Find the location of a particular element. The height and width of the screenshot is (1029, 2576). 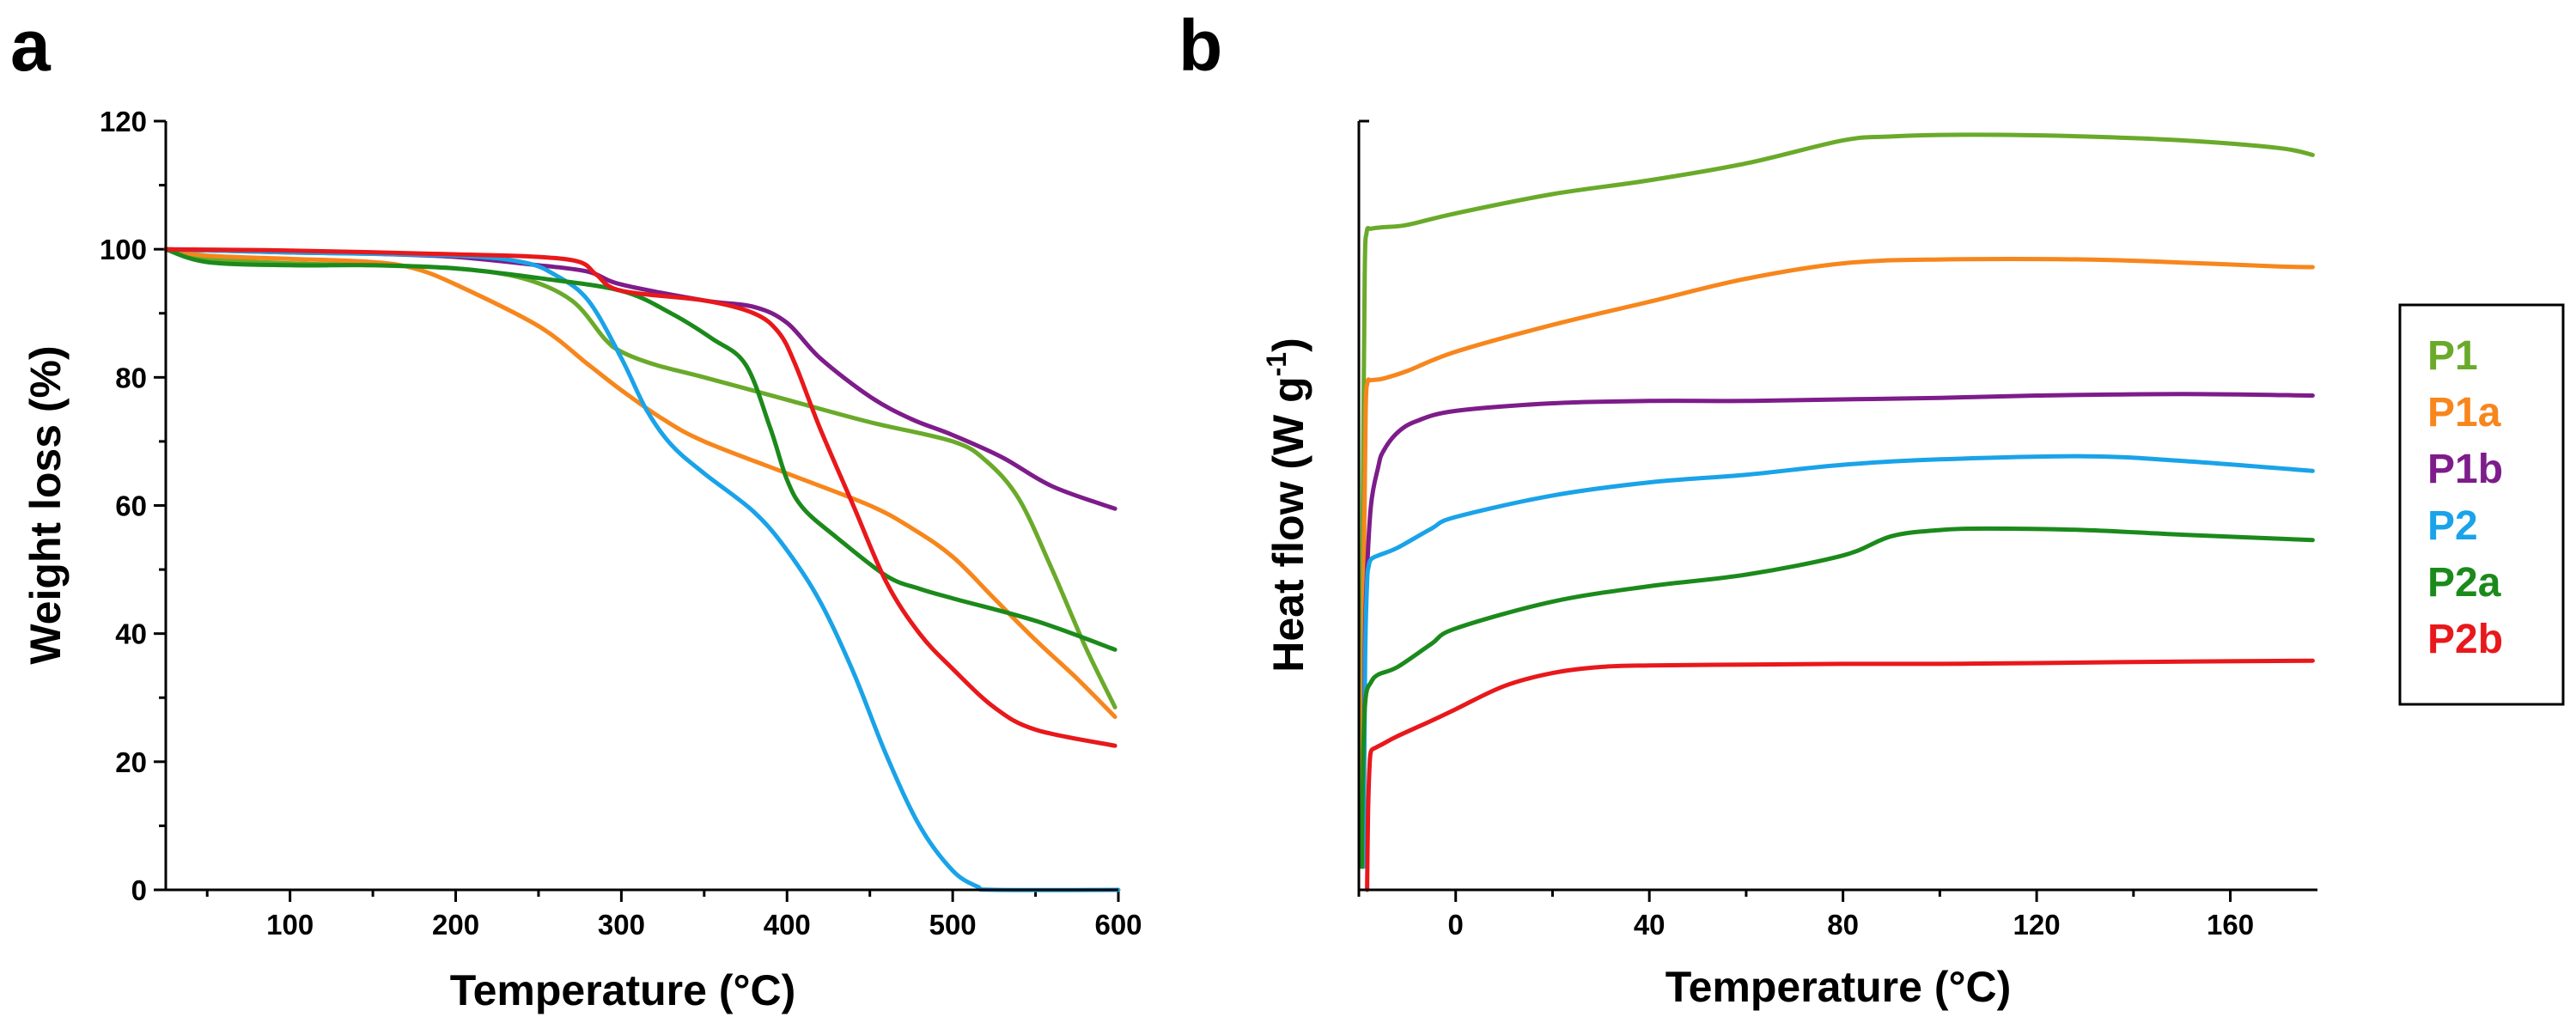

legend-item-p2b: P2b is located at coordinates (2465, 639).